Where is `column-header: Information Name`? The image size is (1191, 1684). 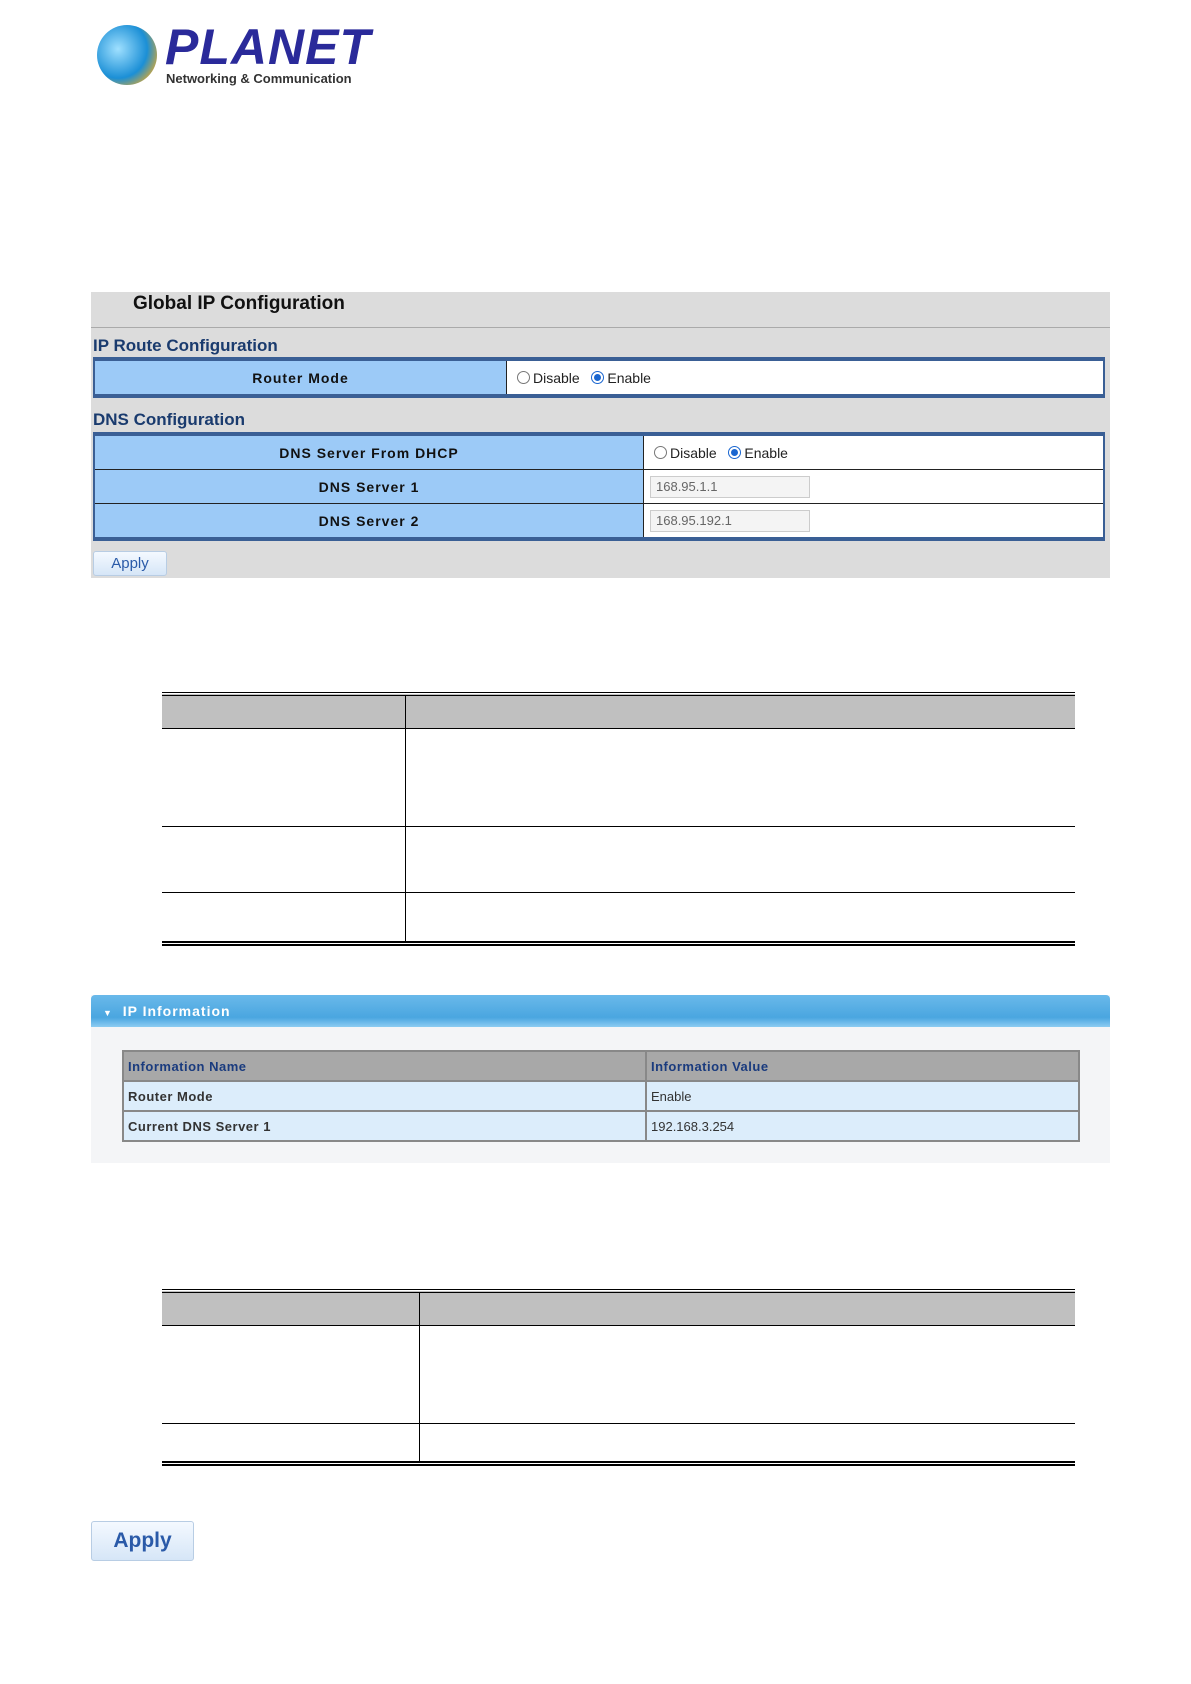
column-header: Information Name is located at coordinates (384, 1066).